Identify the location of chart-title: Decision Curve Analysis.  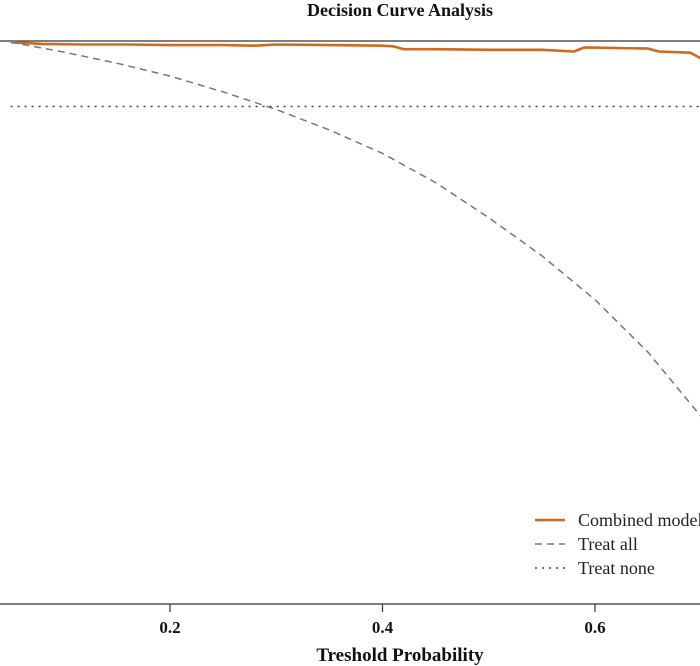
(400, 10).